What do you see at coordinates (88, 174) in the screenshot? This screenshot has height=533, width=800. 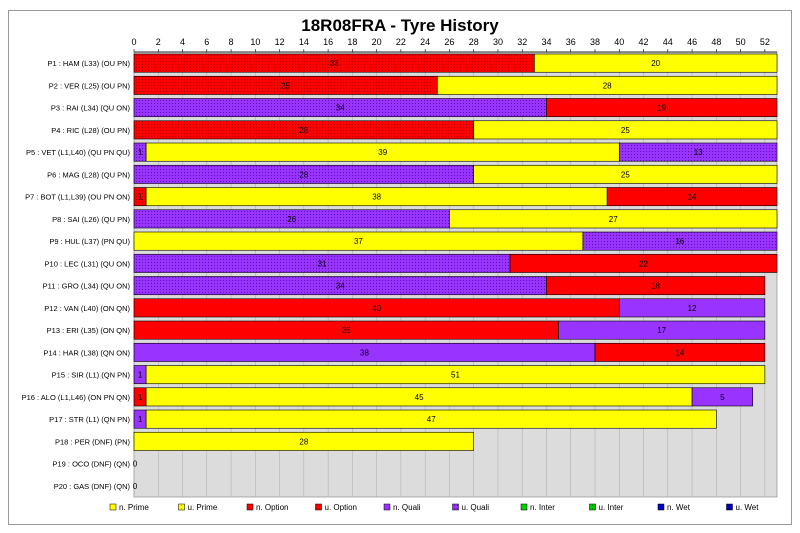 I see `row-label: P6 : MAG (L28) (QU PN)` at bounding box center [88, 174].